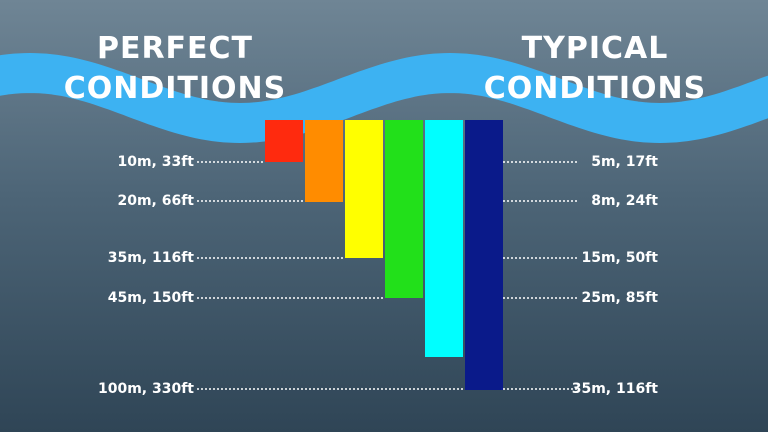 The width and height of the screenshot is (768, 432). What do you see at coordinates (615, 389) in the screenshot?
I see `typical-depth-label: 35m, 116ft` at bounding box center [615, 389].